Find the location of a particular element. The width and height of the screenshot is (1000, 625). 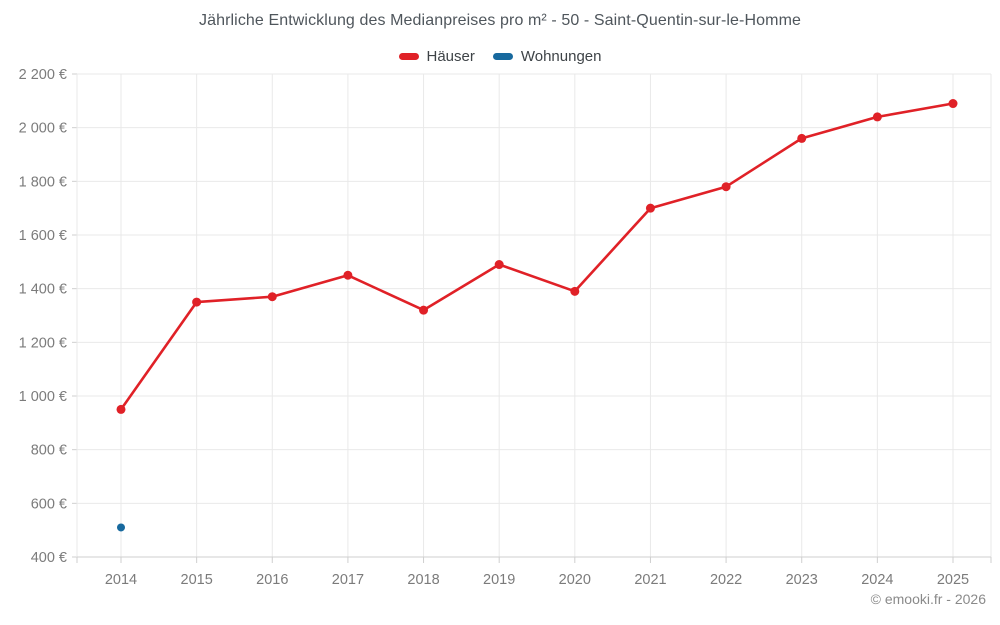

x-tick-label: 2022 is located at coordinates (726, 580).